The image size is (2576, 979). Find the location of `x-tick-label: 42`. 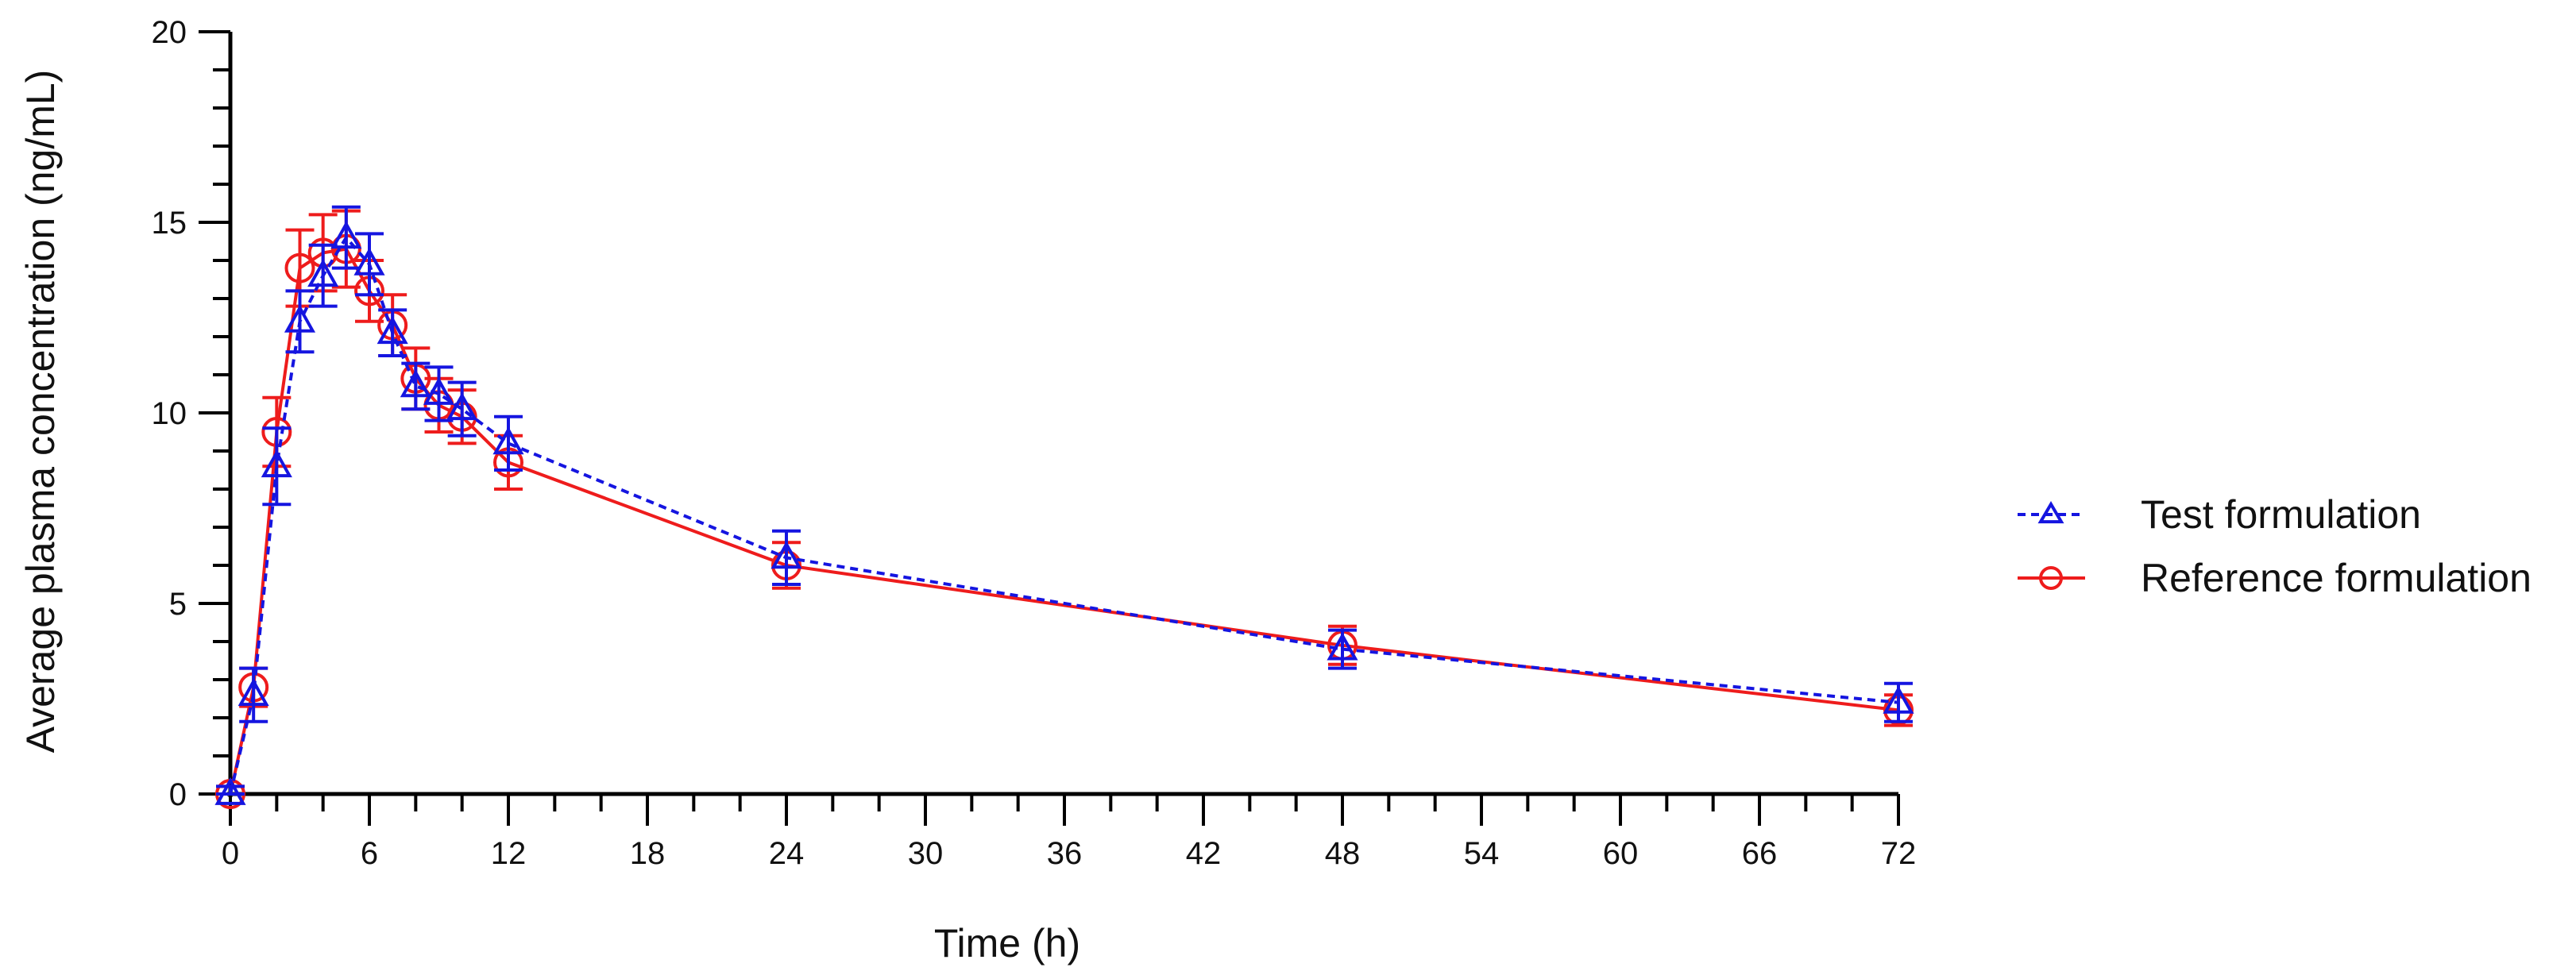

x-tick-label: 42 is located at coordinates (1204, 853).